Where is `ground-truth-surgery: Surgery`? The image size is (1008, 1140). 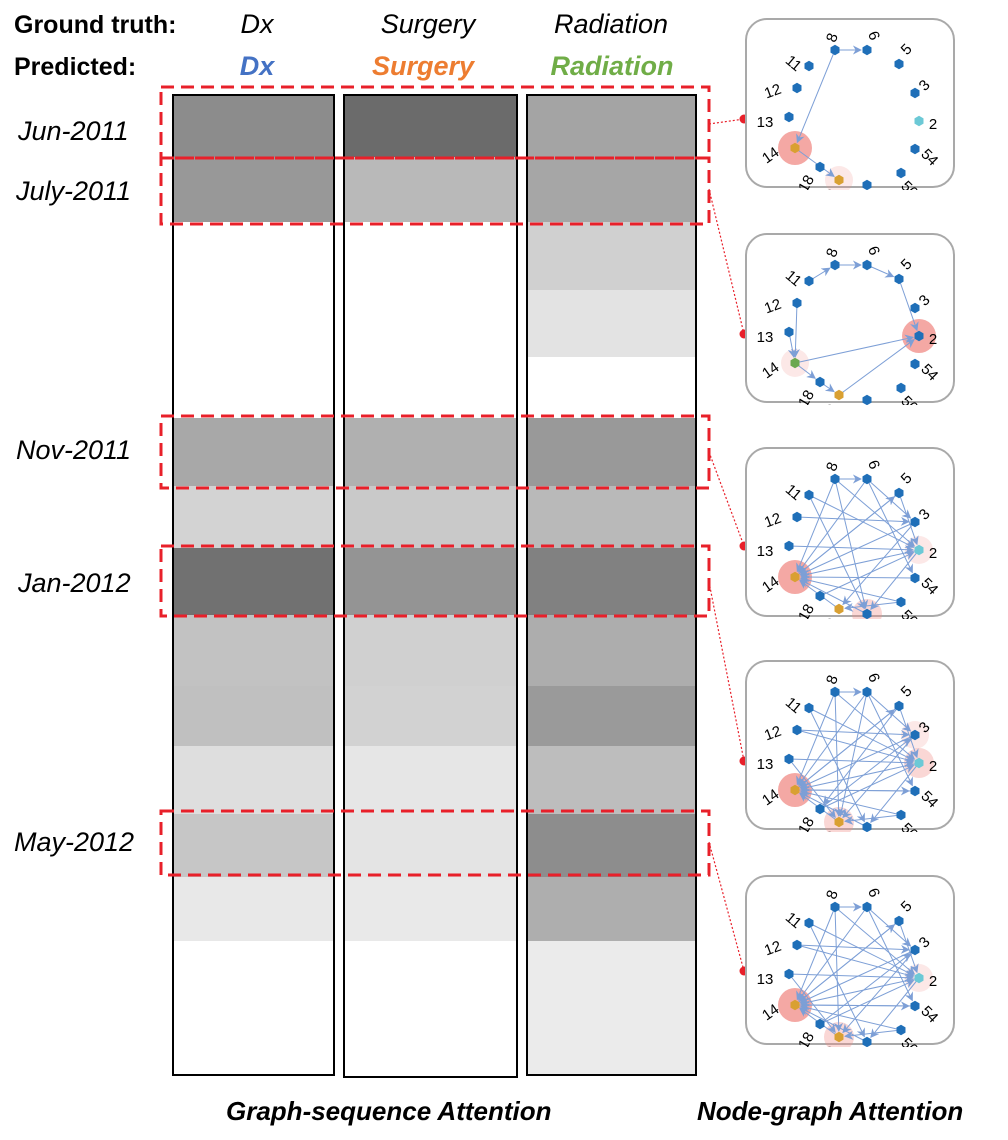
ground-truth-surgery: Surgery is located at coordinates (428, 24).